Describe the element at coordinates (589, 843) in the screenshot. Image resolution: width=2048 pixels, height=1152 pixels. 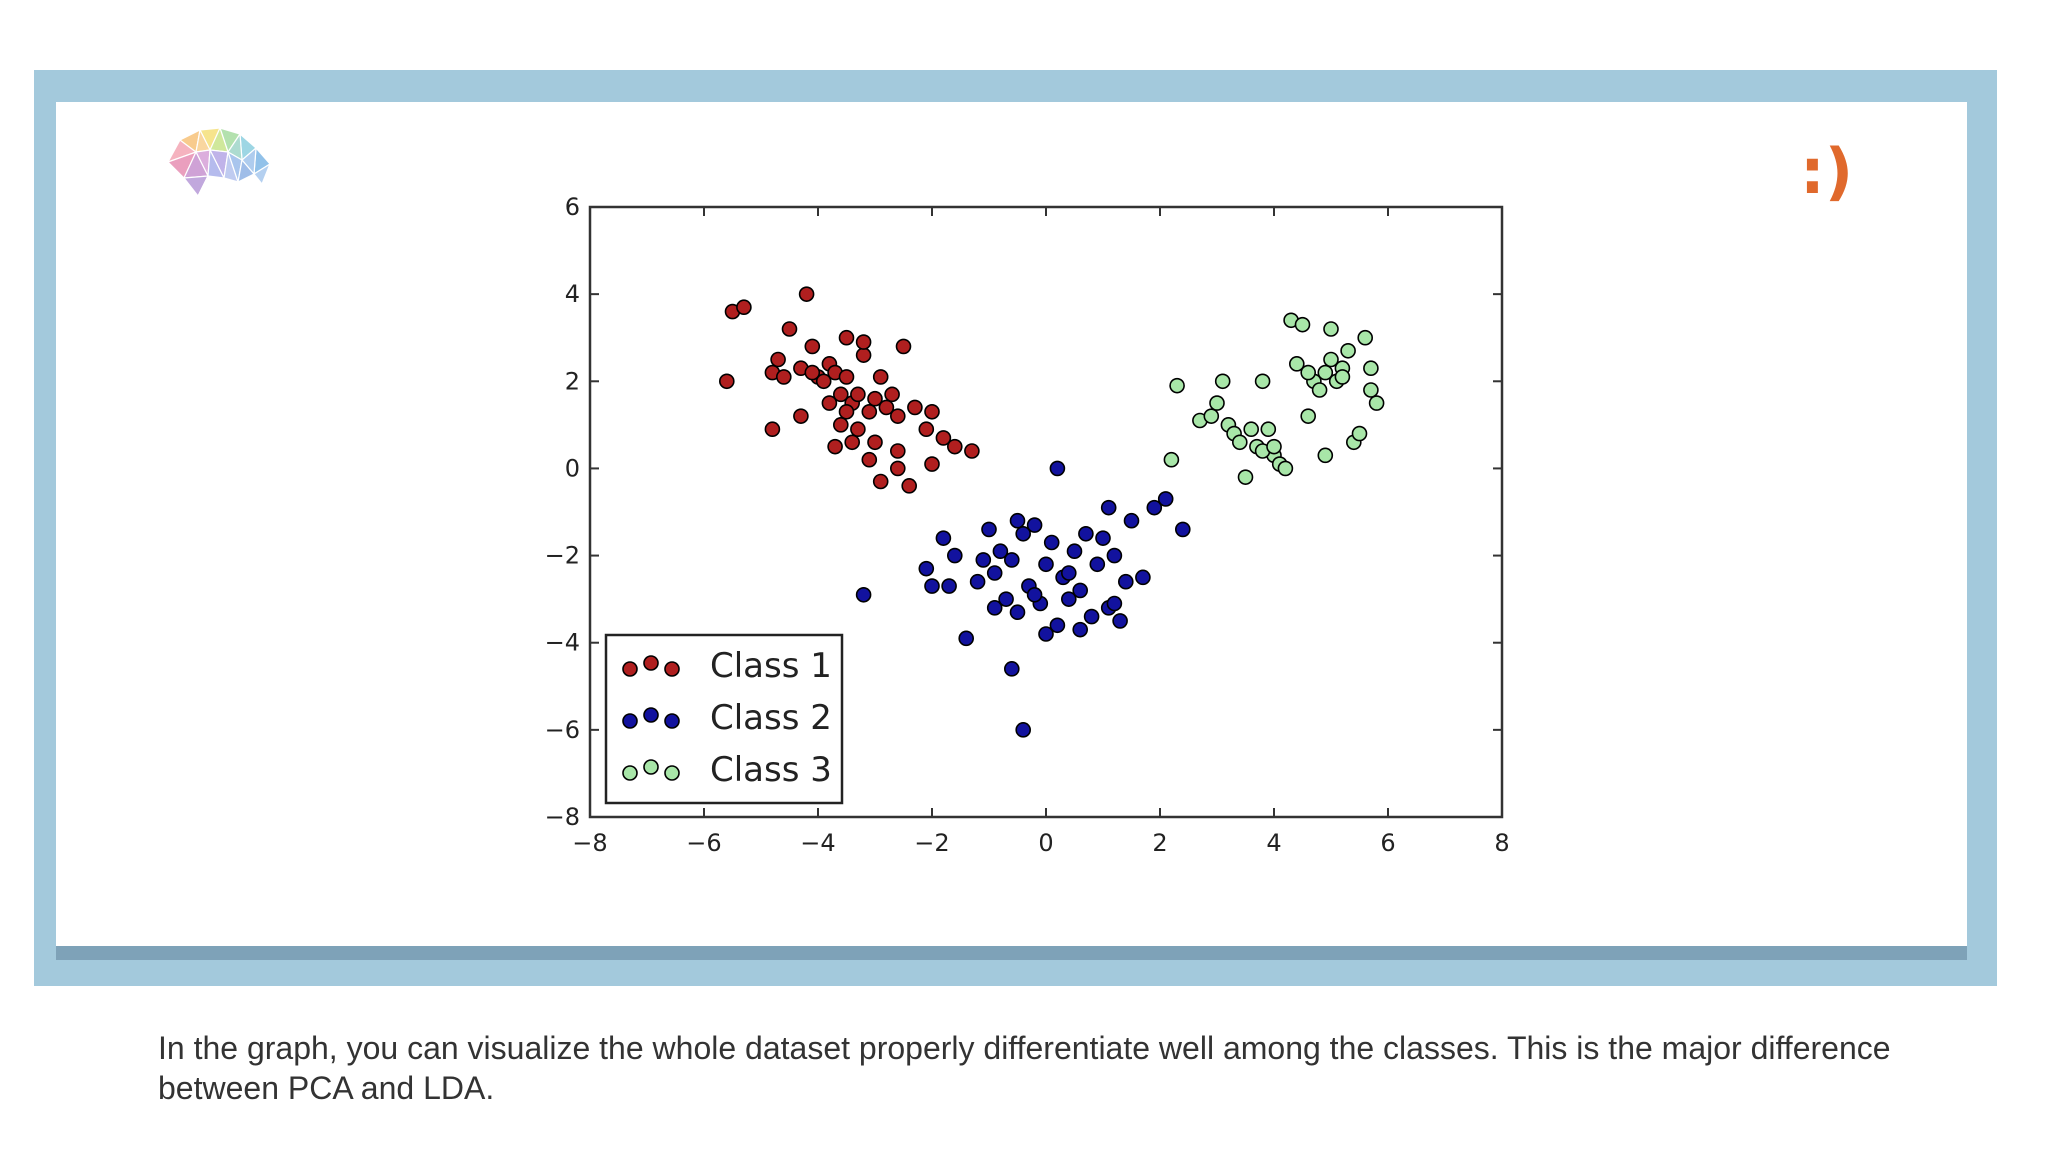
I see `x-tick-label: −8` at that location.